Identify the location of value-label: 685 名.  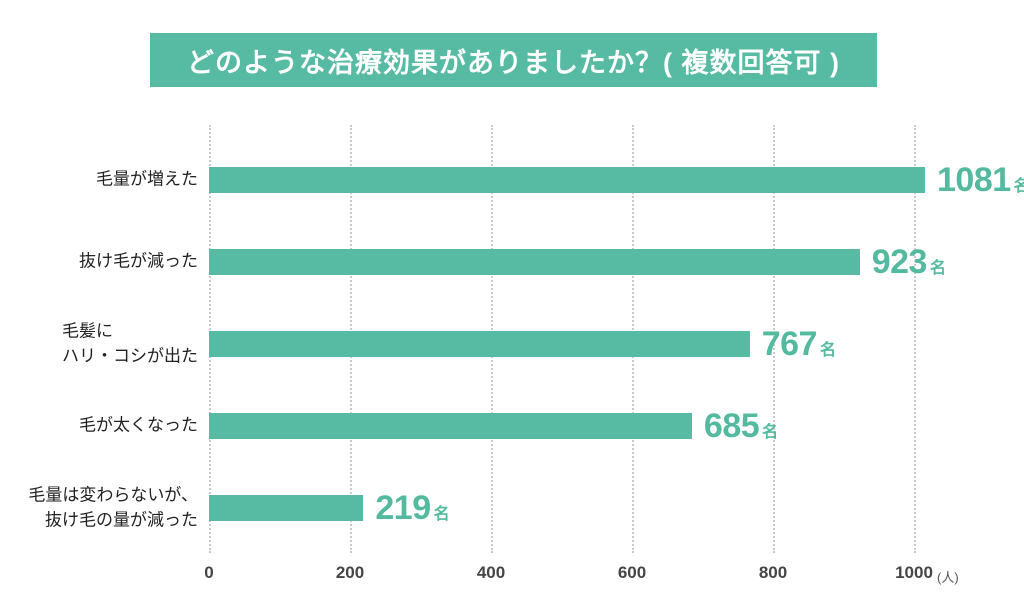
(741, 426).